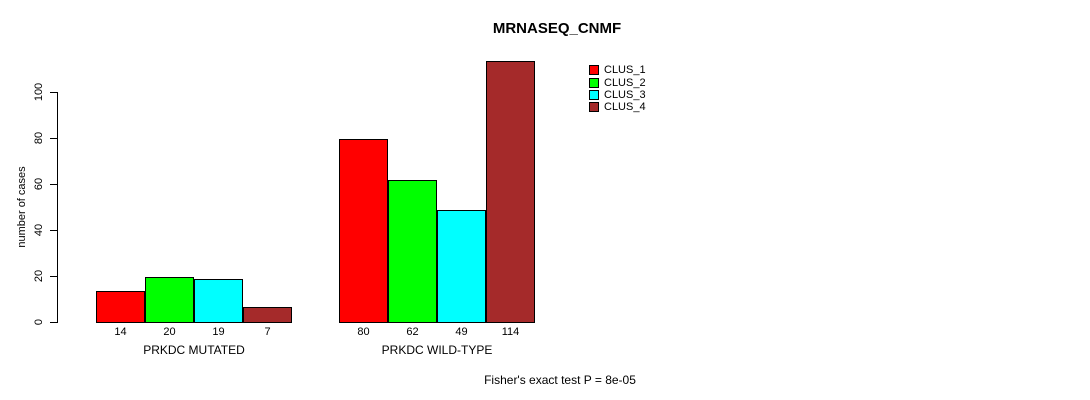 This screenshot has width=1090, height=400. I want to click on legend-item-clus-3: CLUS_3, so click(617, 95).